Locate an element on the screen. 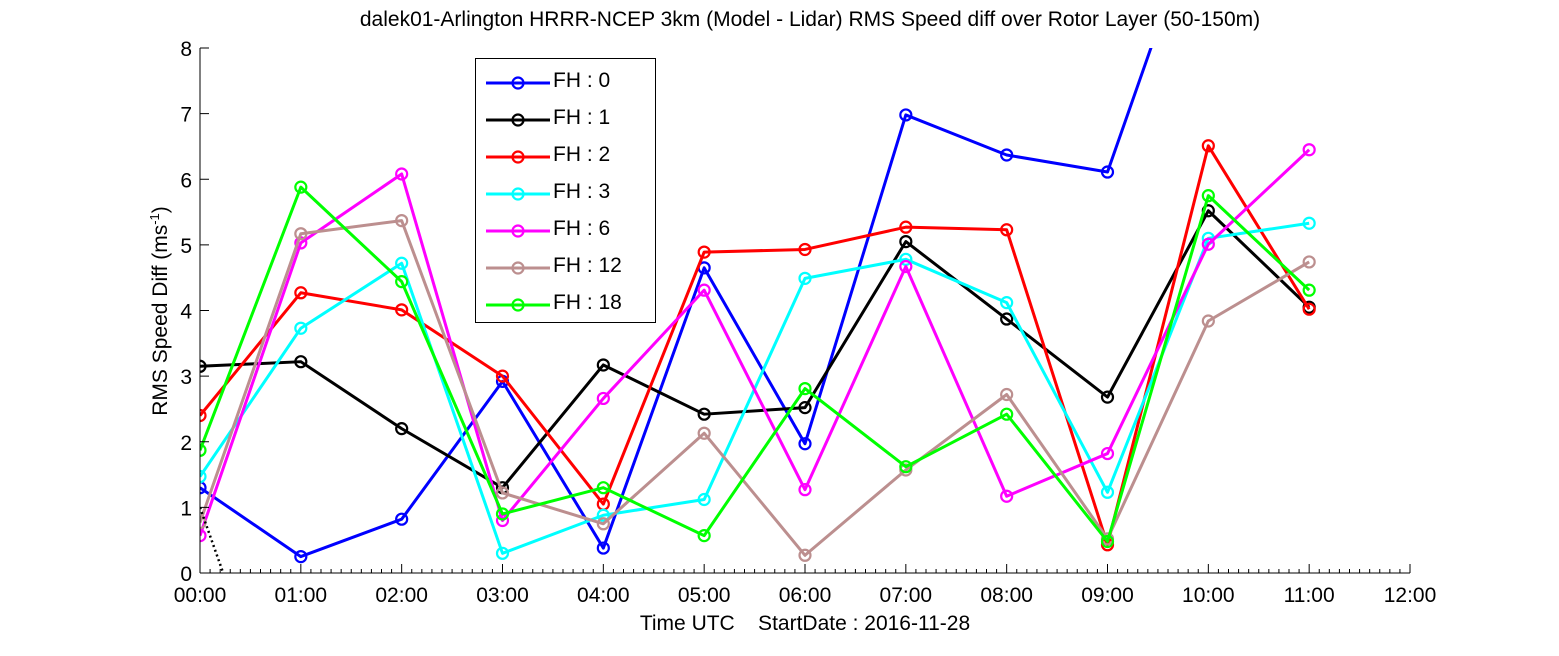  legend-item: FH : 1 is located at coordinates (565, 119).